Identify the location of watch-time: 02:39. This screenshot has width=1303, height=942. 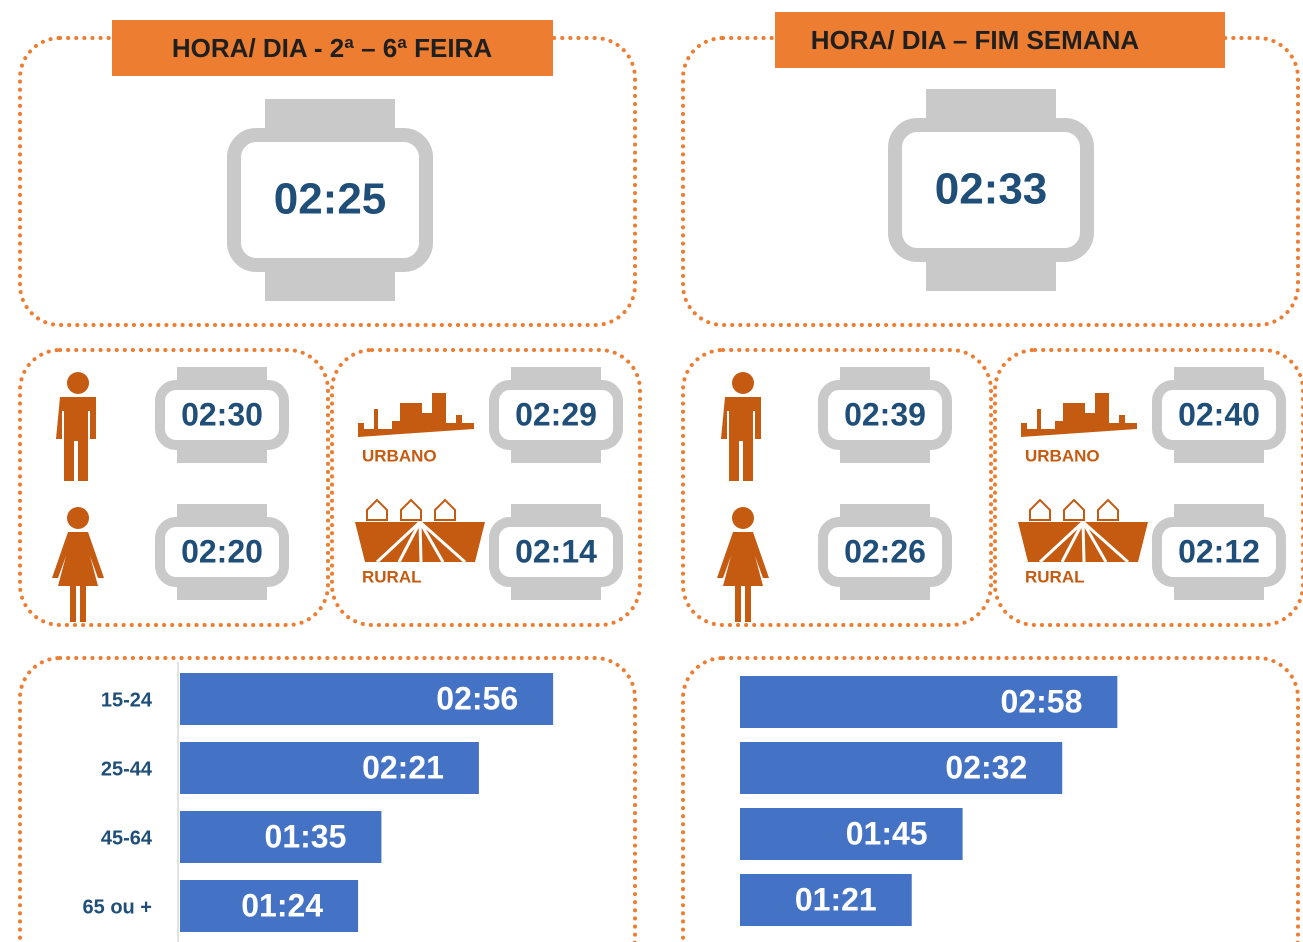
(885, 414).